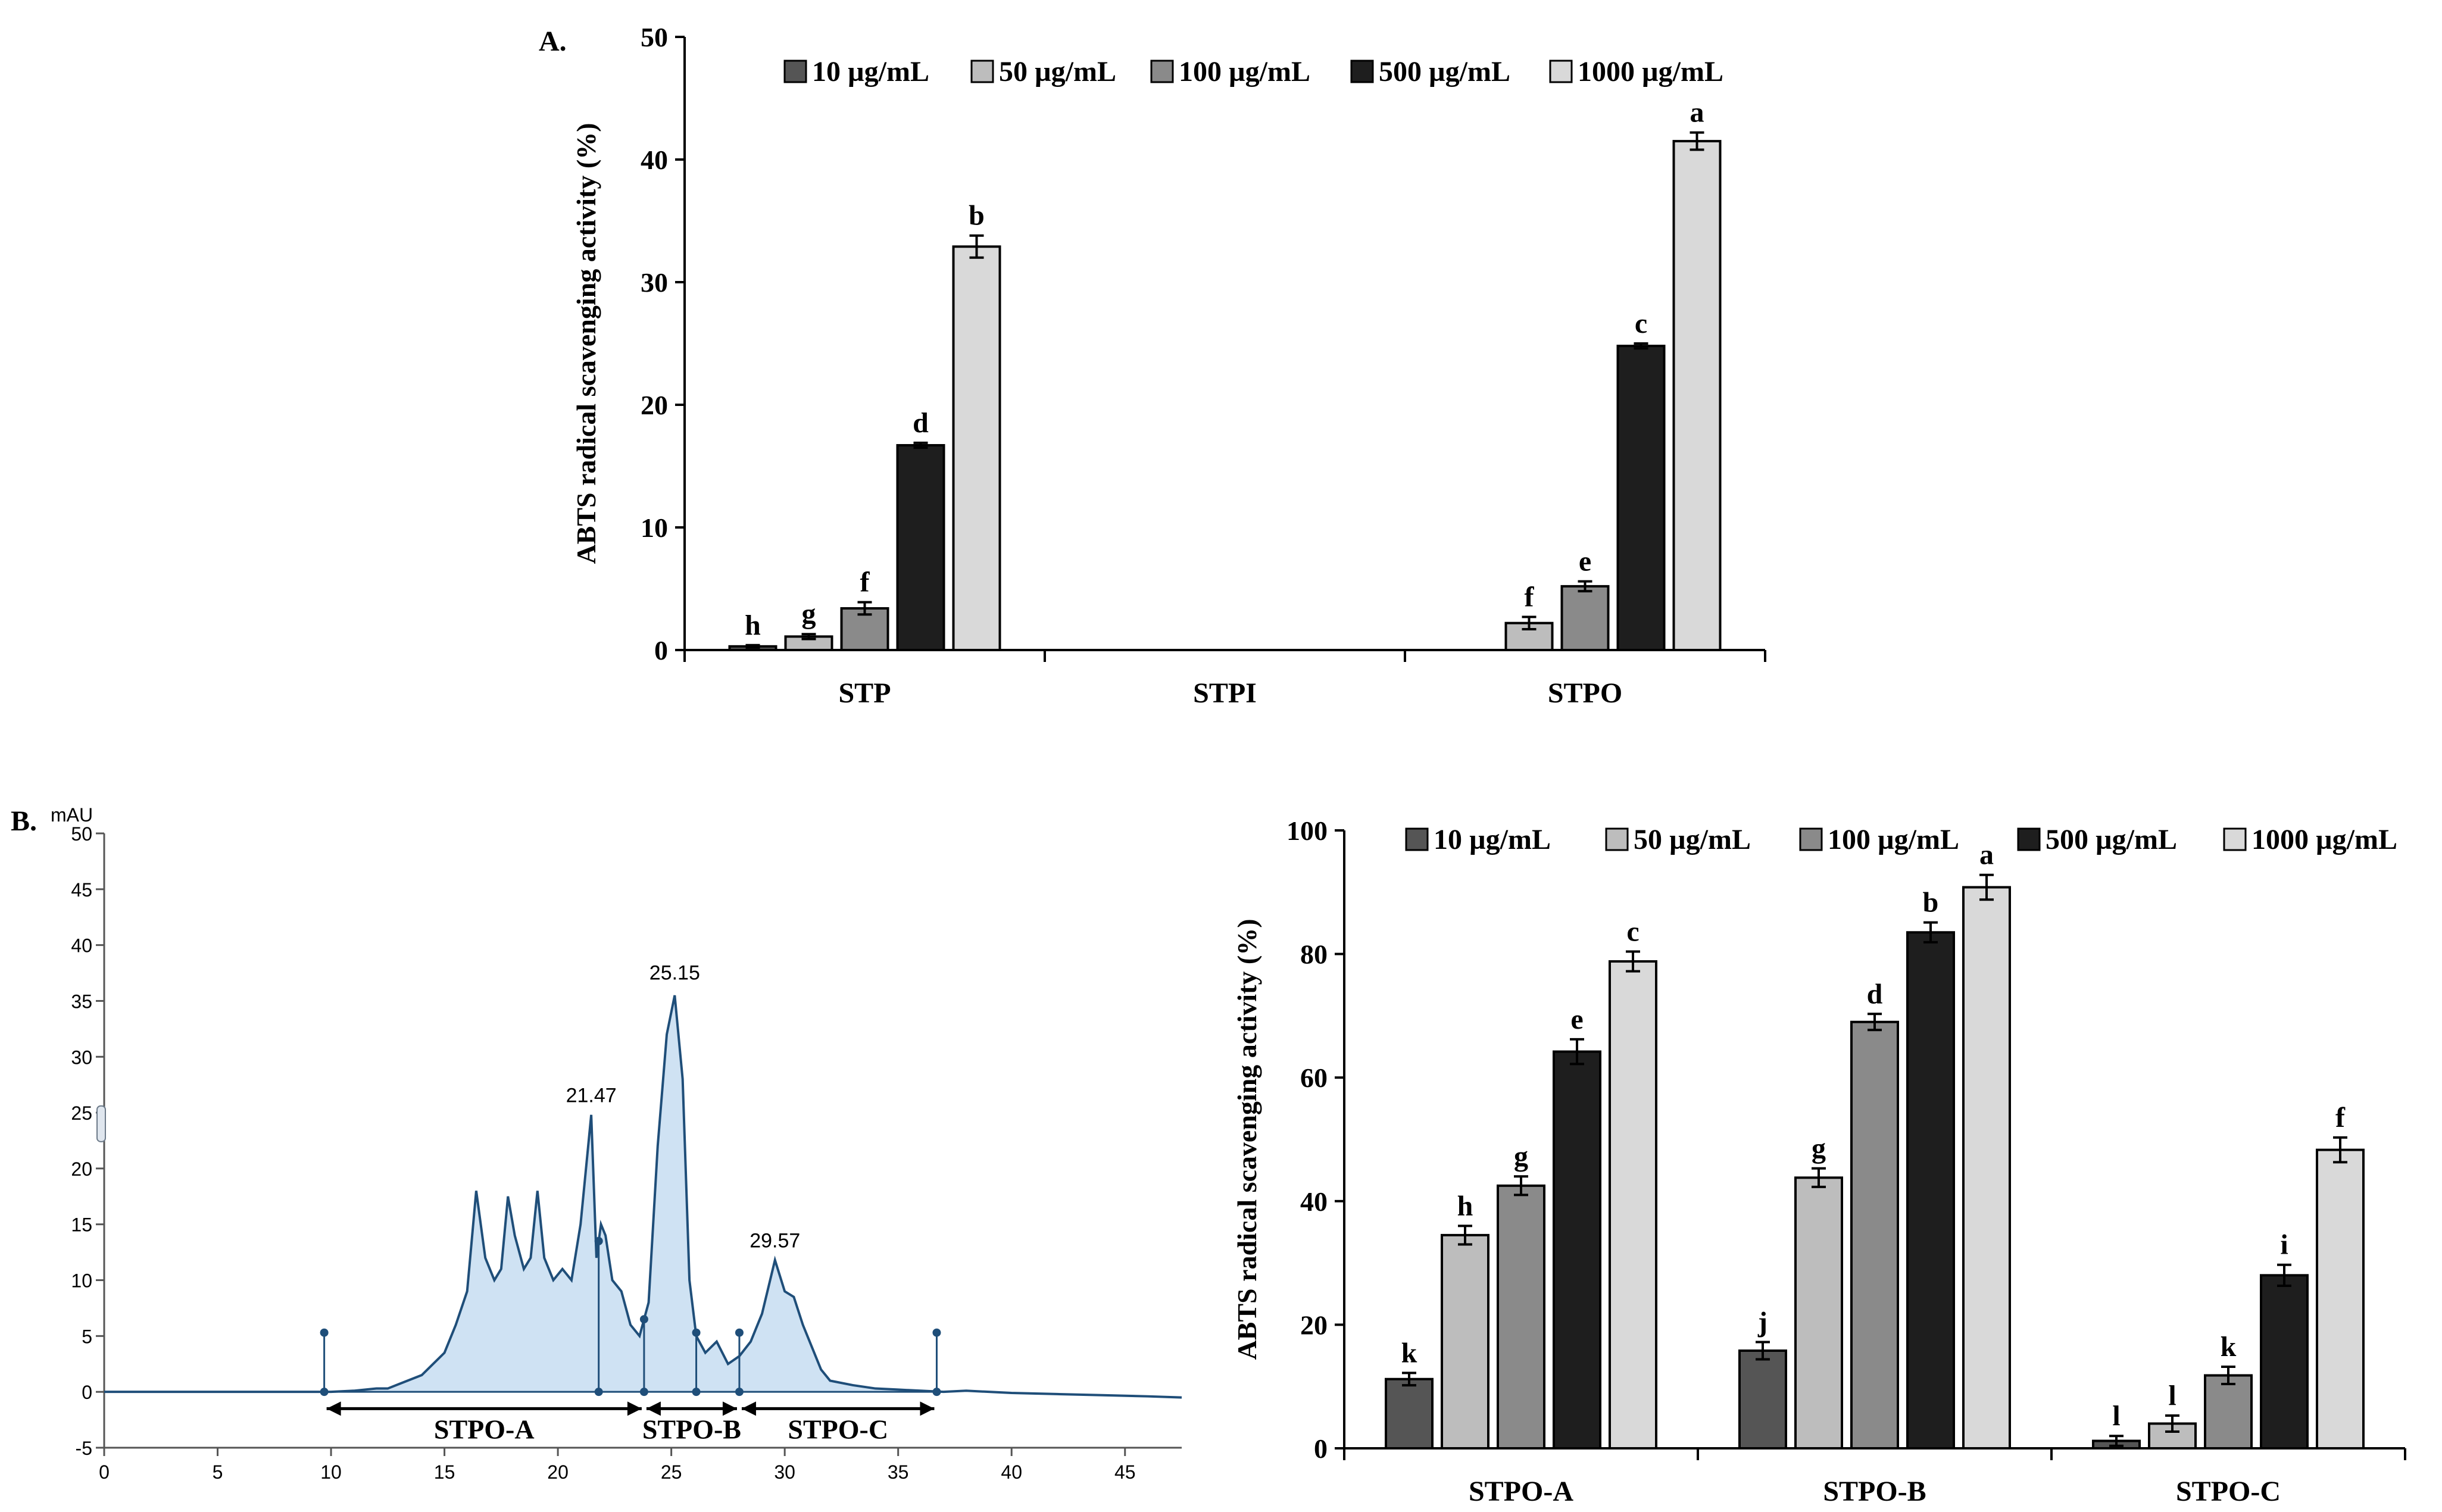 Image resolution: width=2442 pixels, height=1512 pixels. Describe the element at coordinates (1011, 1472) in the screenshot. I see `x-tick-label: 40` at that location.